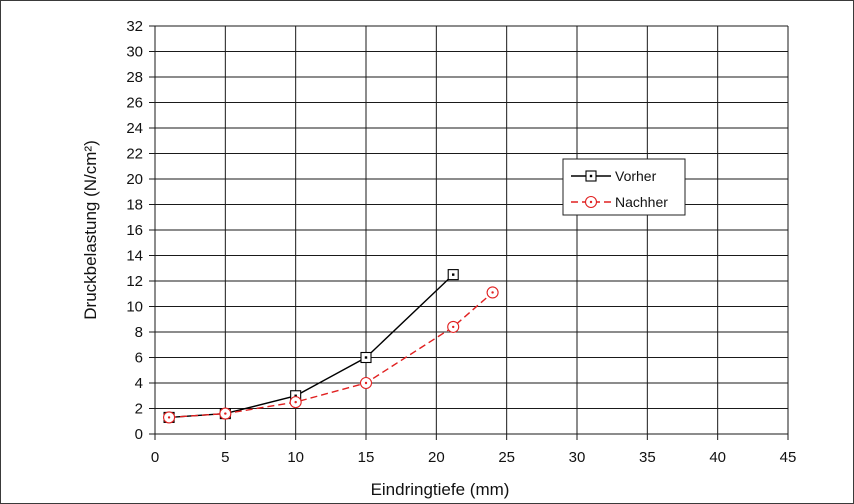  I want to click on x-tick-label: 5, so click(225, 457).